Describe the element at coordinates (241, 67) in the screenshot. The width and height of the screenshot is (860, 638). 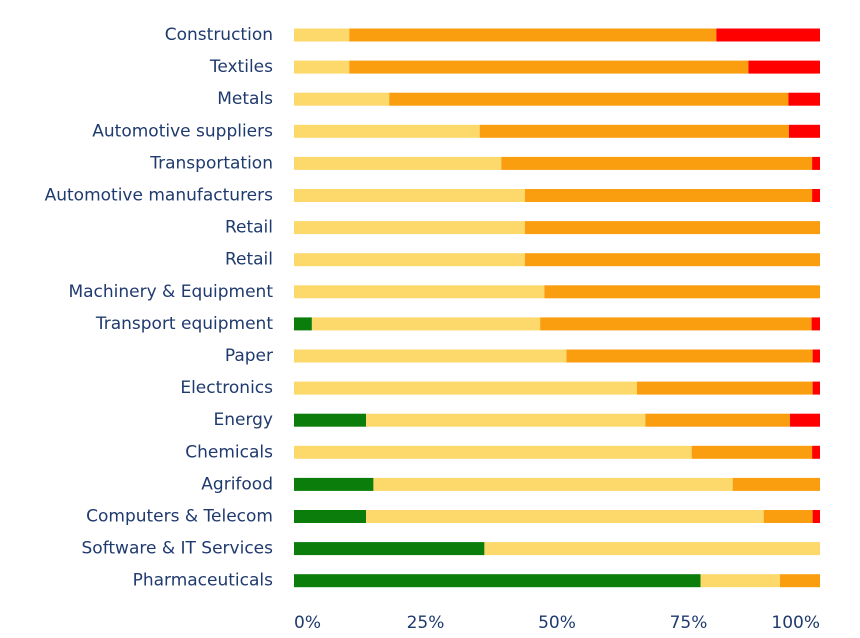
I see `category-label: Textiles` at that location.